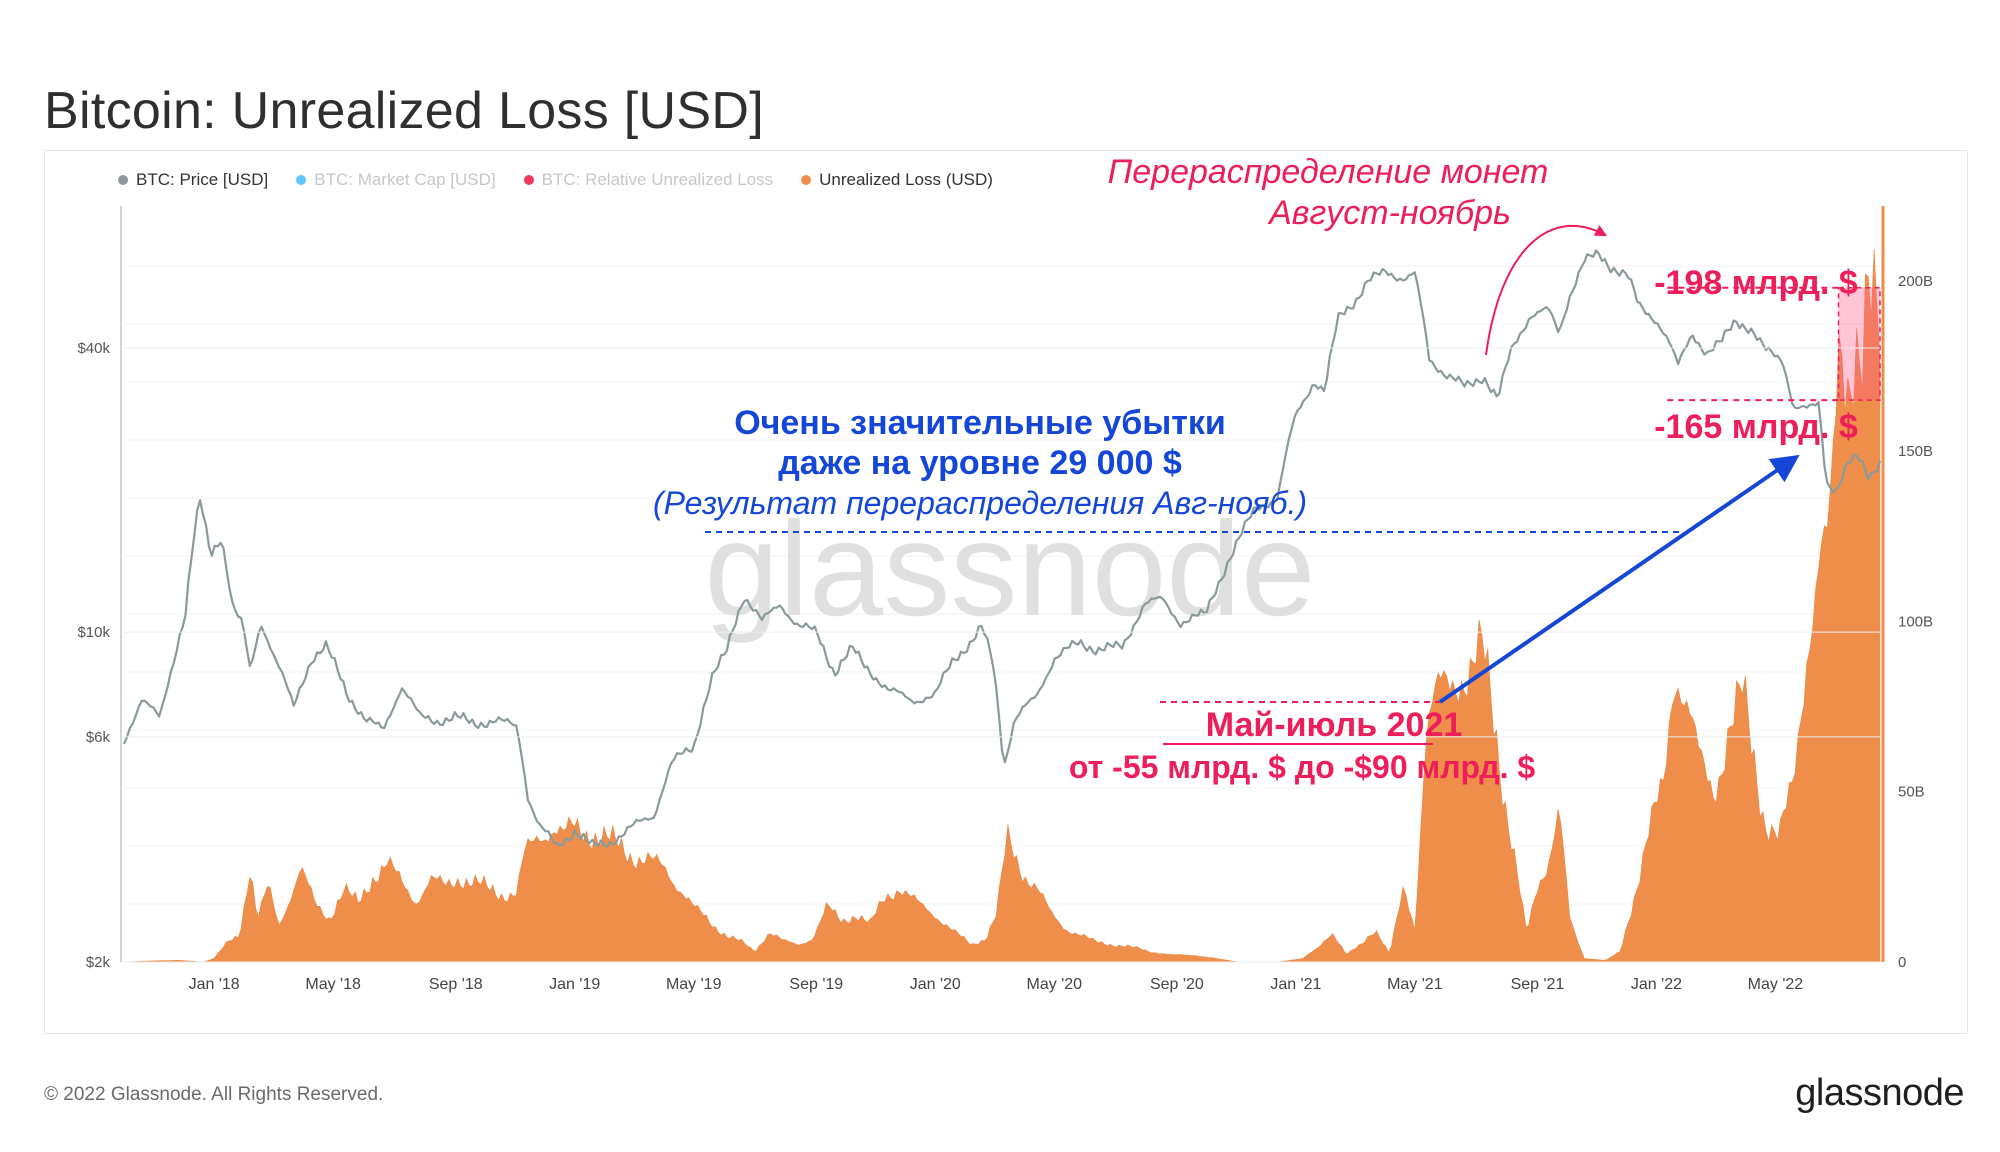  I want to click on x-tick-label: Jan '19, so click(574, 984).